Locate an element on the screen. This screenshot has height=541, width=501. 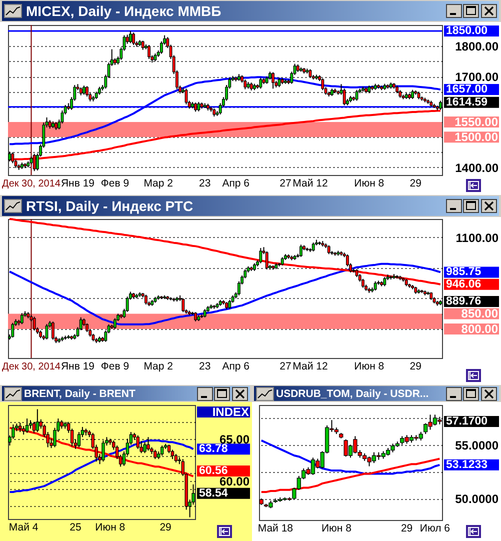
y-tick-label: 60.00 is located at coordinates (234, 481).